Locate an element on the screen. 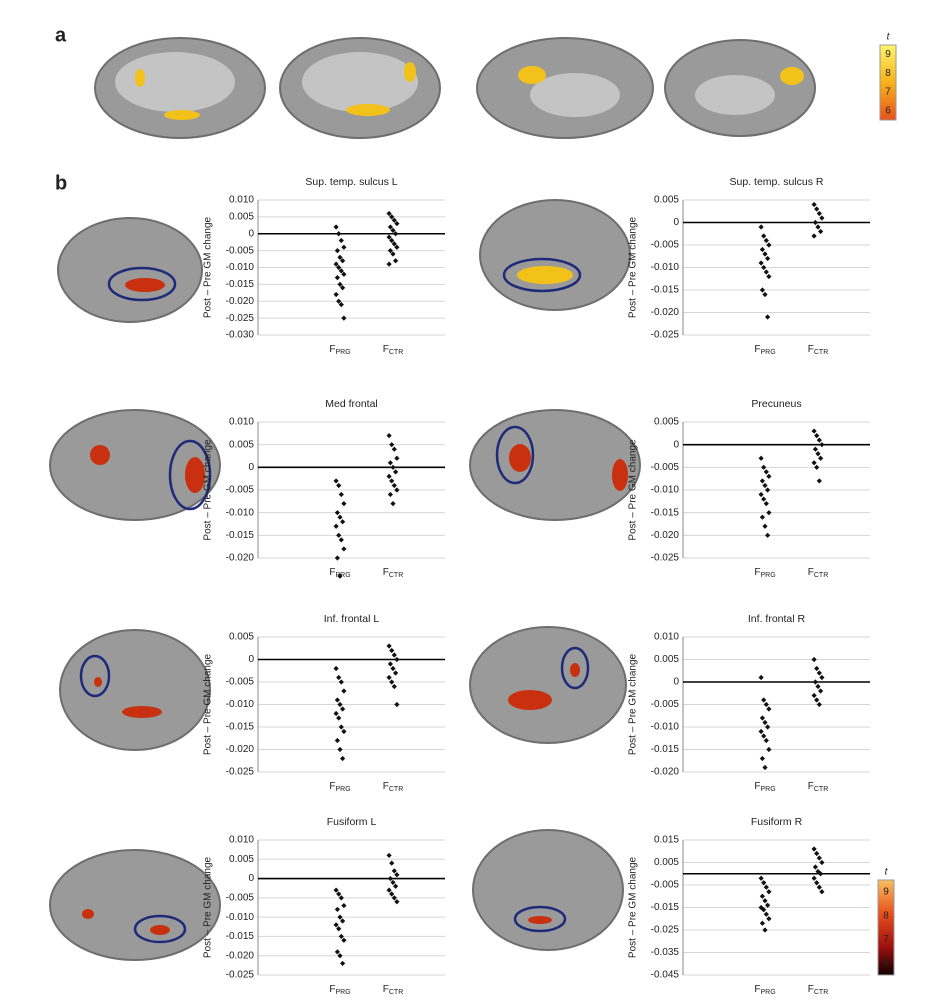 Image resolution: width=933 pixels, height=1000 pixels. y-tick-label: -0.035 is located at coordinates (665, 952).